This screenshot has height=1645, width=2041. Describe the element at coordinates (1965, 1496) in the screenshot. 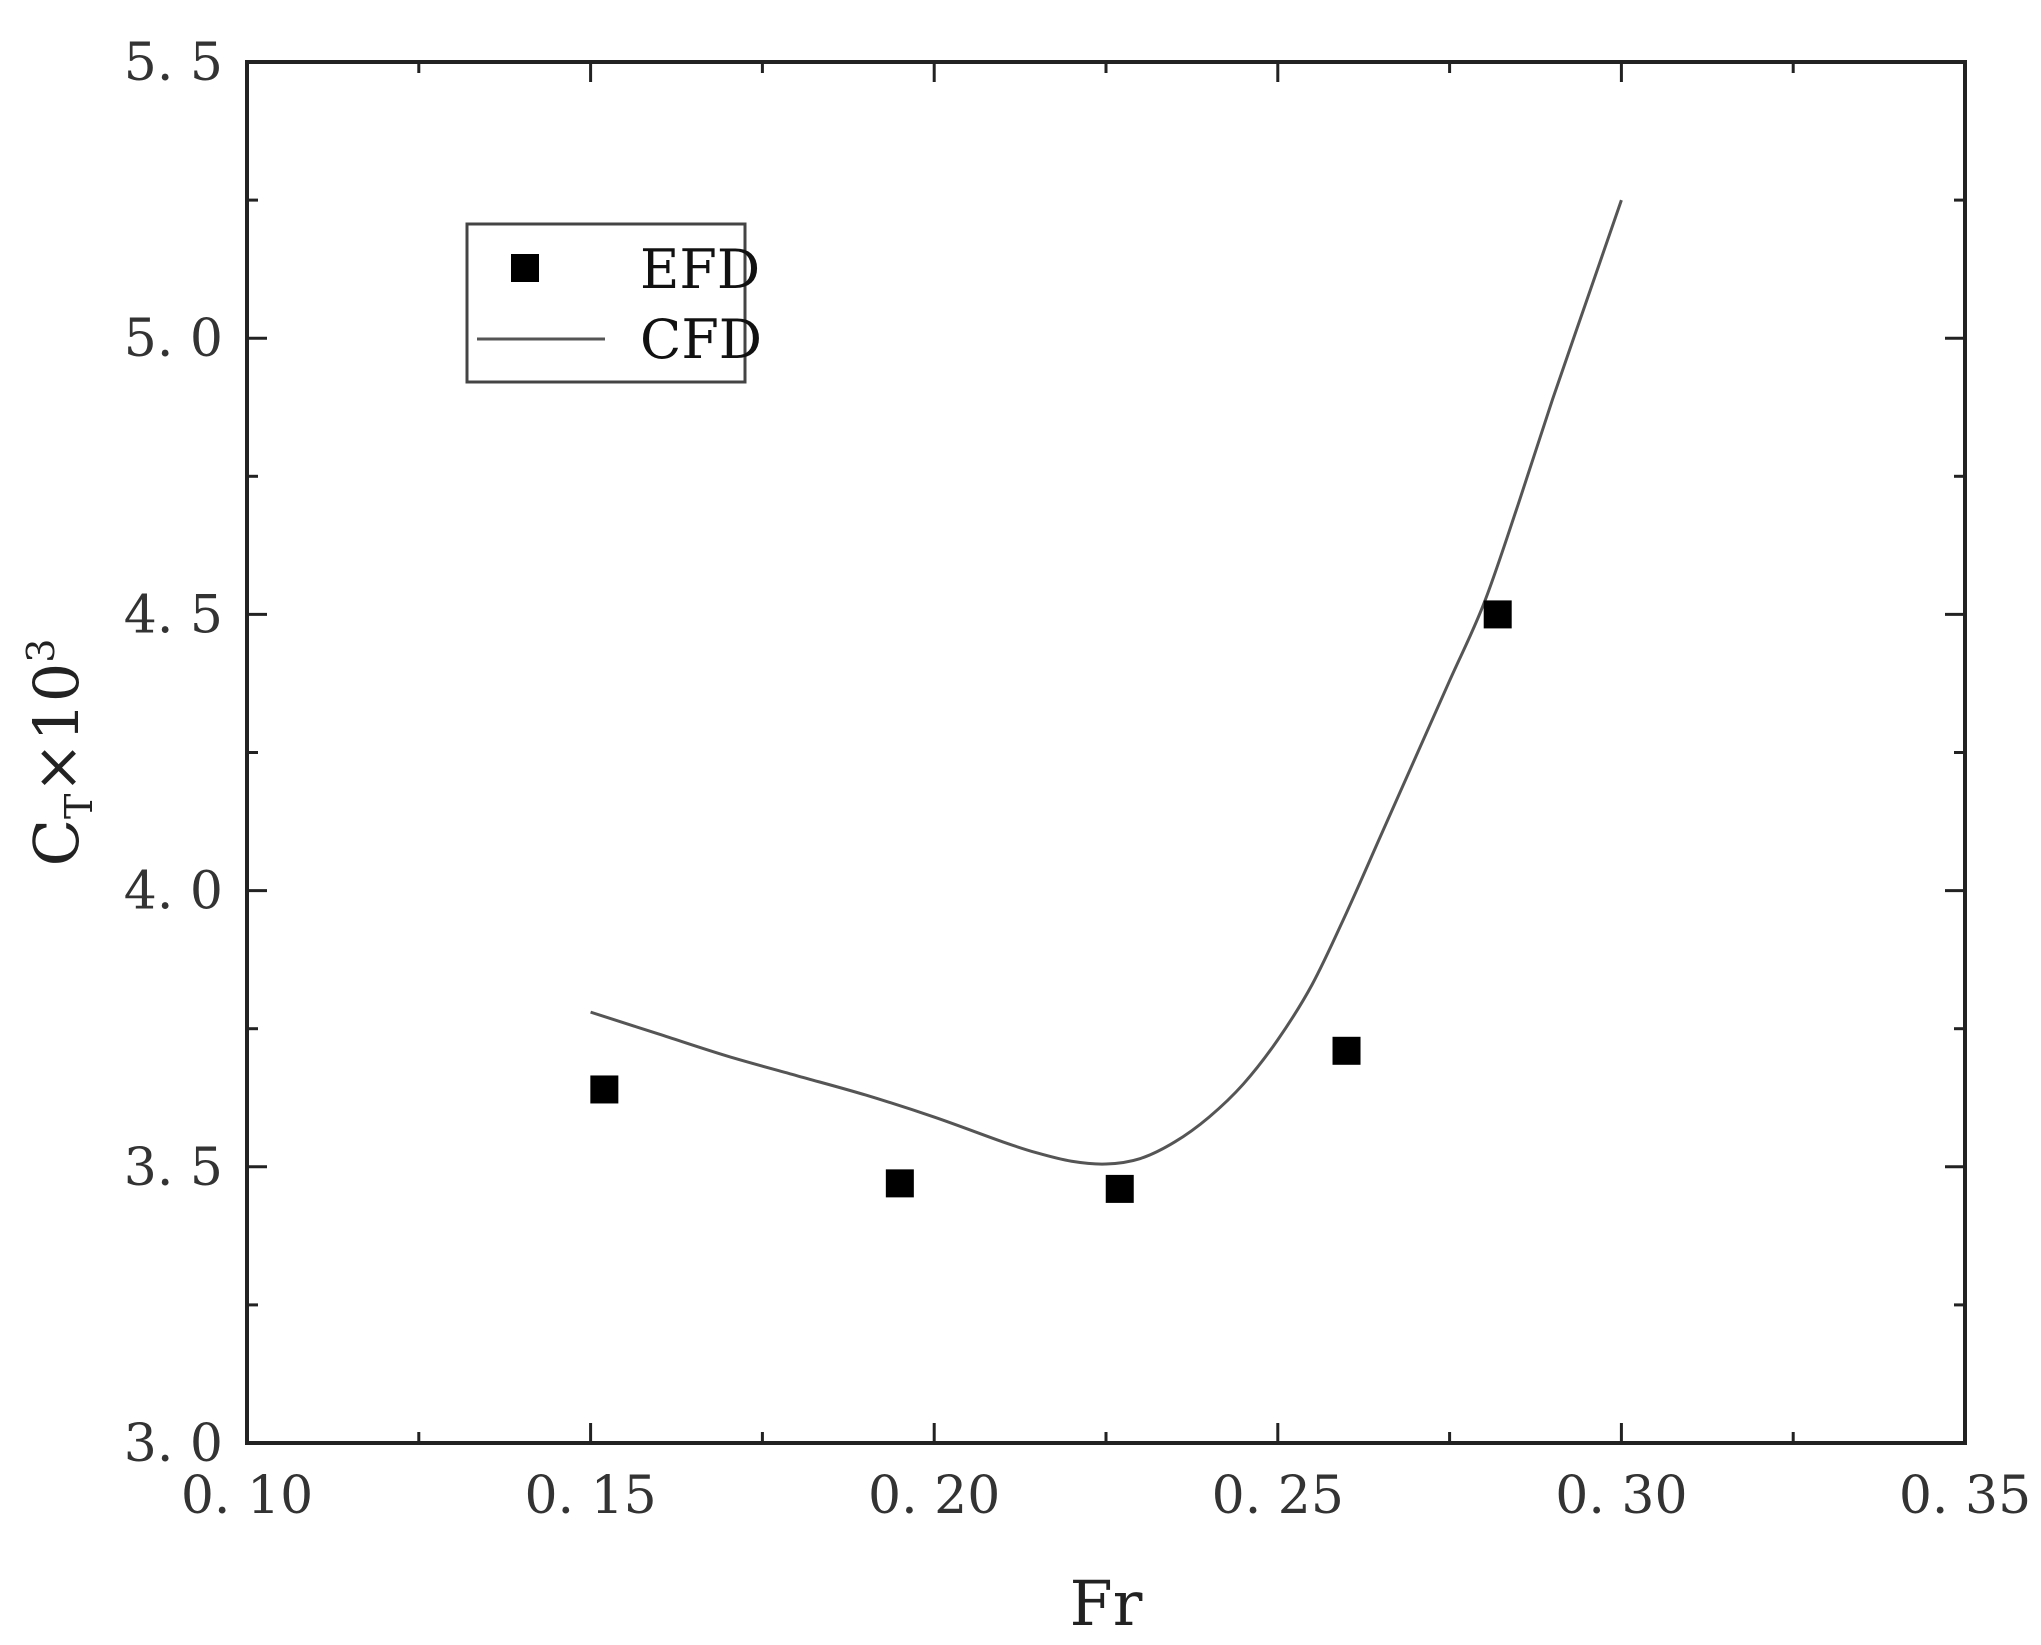

I see `x-tick-label: 0. 35` at that location.